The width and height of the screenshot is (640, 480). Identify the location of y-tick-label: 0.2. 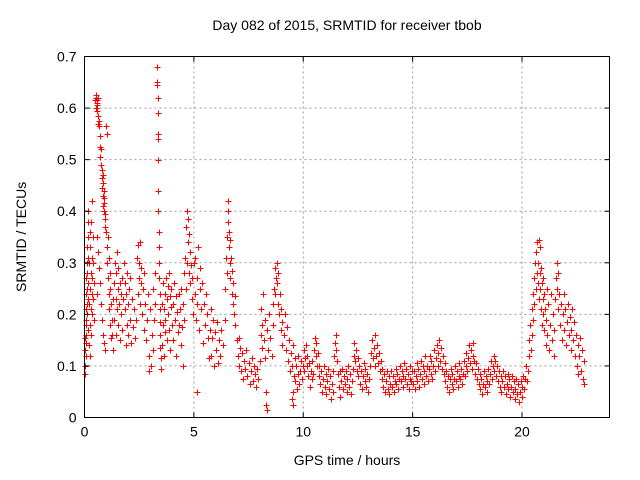
(67, 314).